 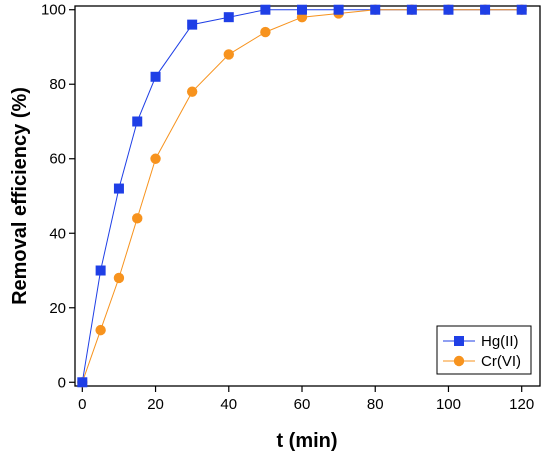 I want to click on x-axis-ticks: 0 20 40 60 80 100 120, so click(x=306, y=399).